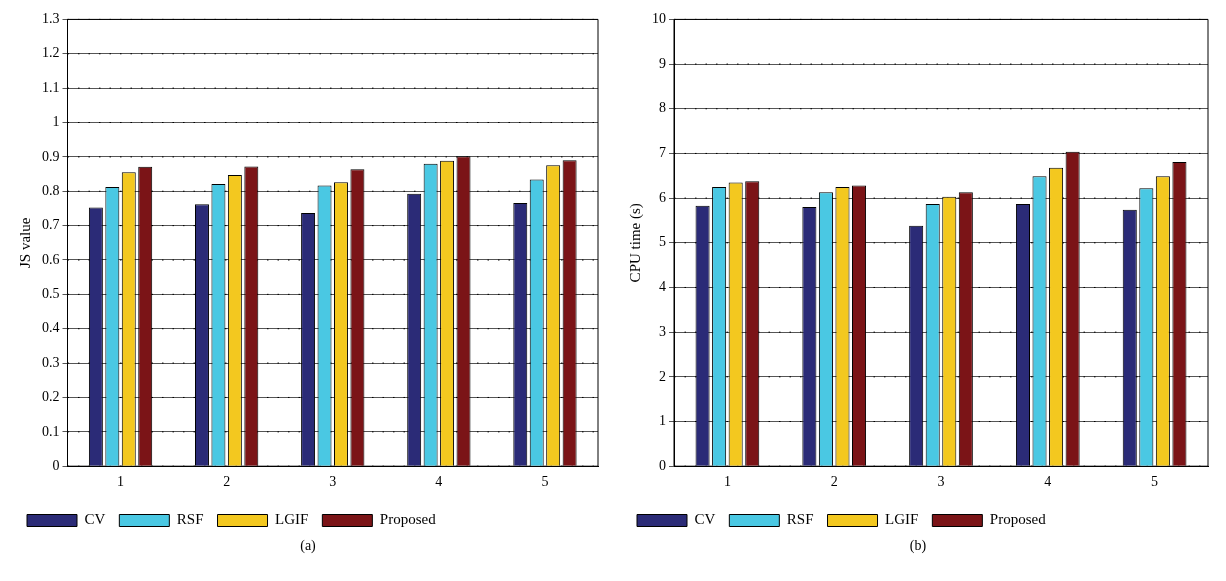  What do you see at coordinates (24, 243) in the screenshot?
I see `y-axis-title: JS value` at bounding box center [24, 243].